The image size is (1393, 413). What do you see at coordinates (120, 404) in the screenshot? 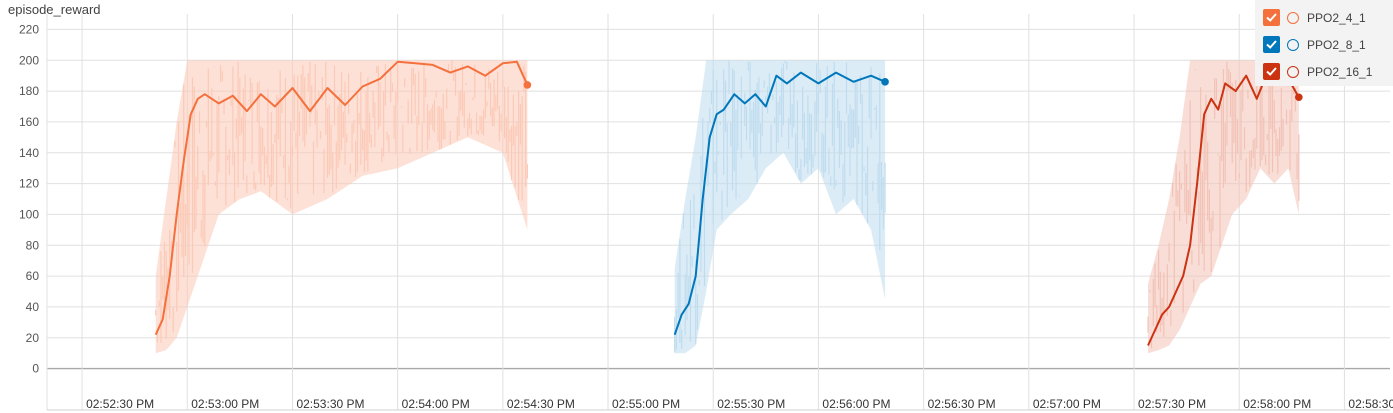
I see `x-tick-label: 02:52:30 PM` at bounding box center [120, 404].